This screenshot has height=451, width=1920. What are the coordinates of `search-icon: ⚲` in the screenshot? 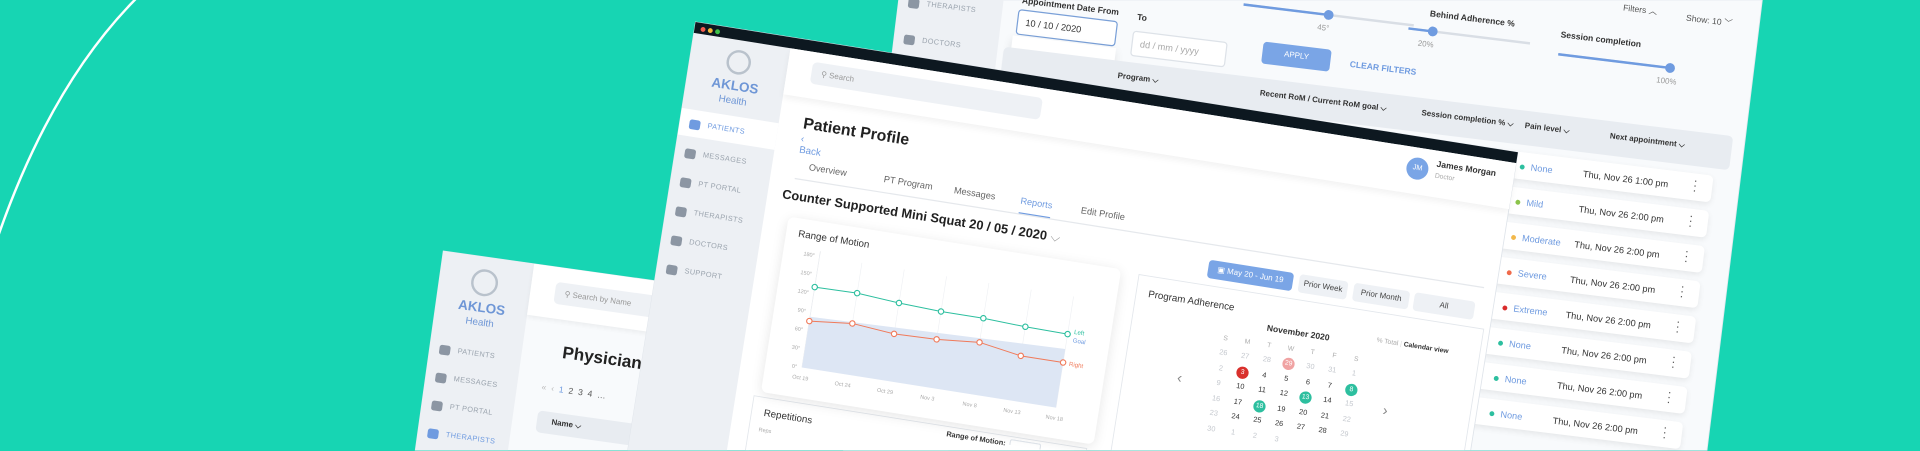 It's located at (824, 75).